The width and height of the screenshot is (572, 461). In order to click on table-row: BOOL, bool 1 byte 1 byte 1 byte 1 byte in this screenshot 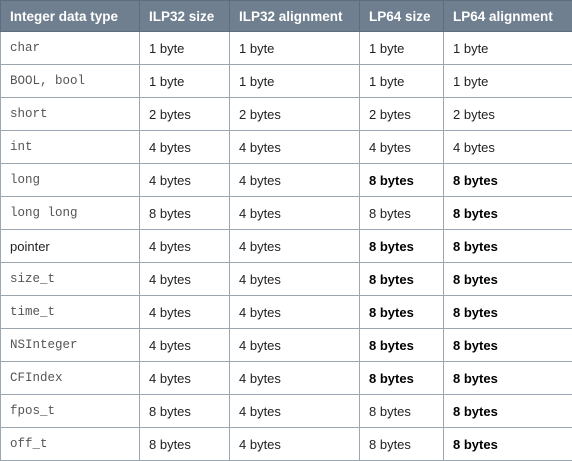, I will do `click(286, 81)`.